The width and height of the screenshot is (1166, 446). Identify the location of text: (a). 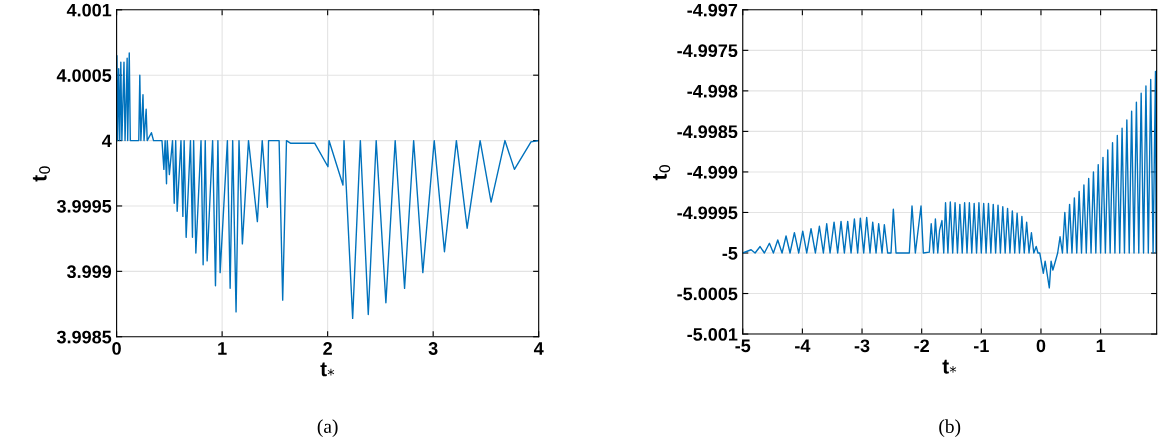
(327, 428).